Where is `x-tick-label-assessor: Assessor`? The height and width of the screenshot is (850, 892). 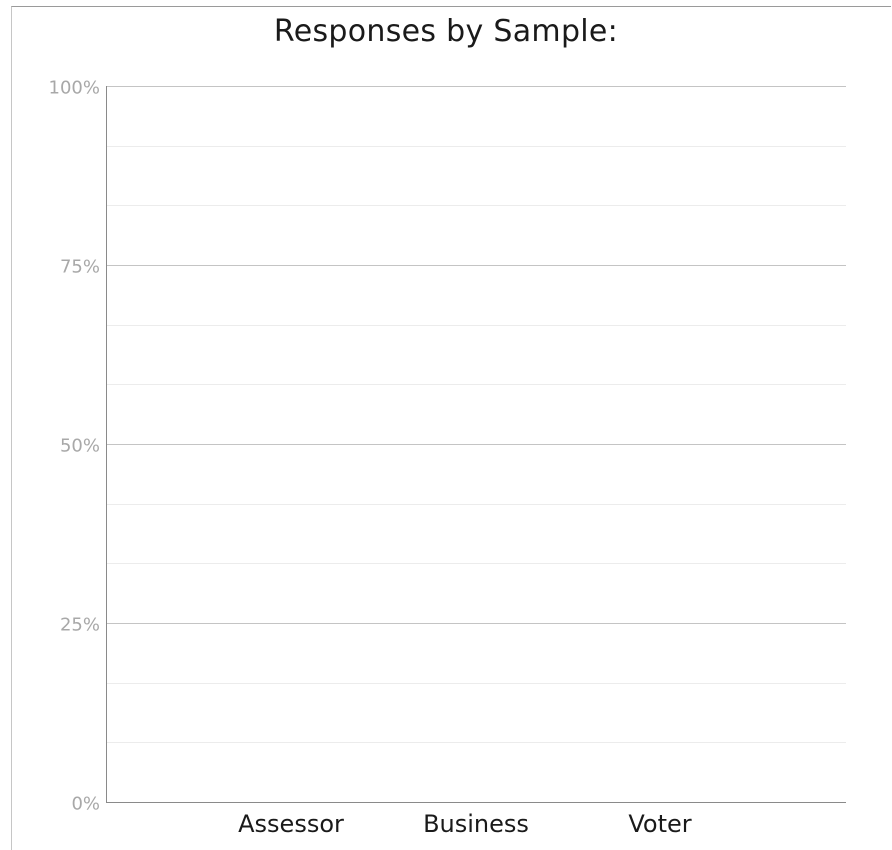 x-tick-label-assessor: Assessor is located at coordinates (291, 824).